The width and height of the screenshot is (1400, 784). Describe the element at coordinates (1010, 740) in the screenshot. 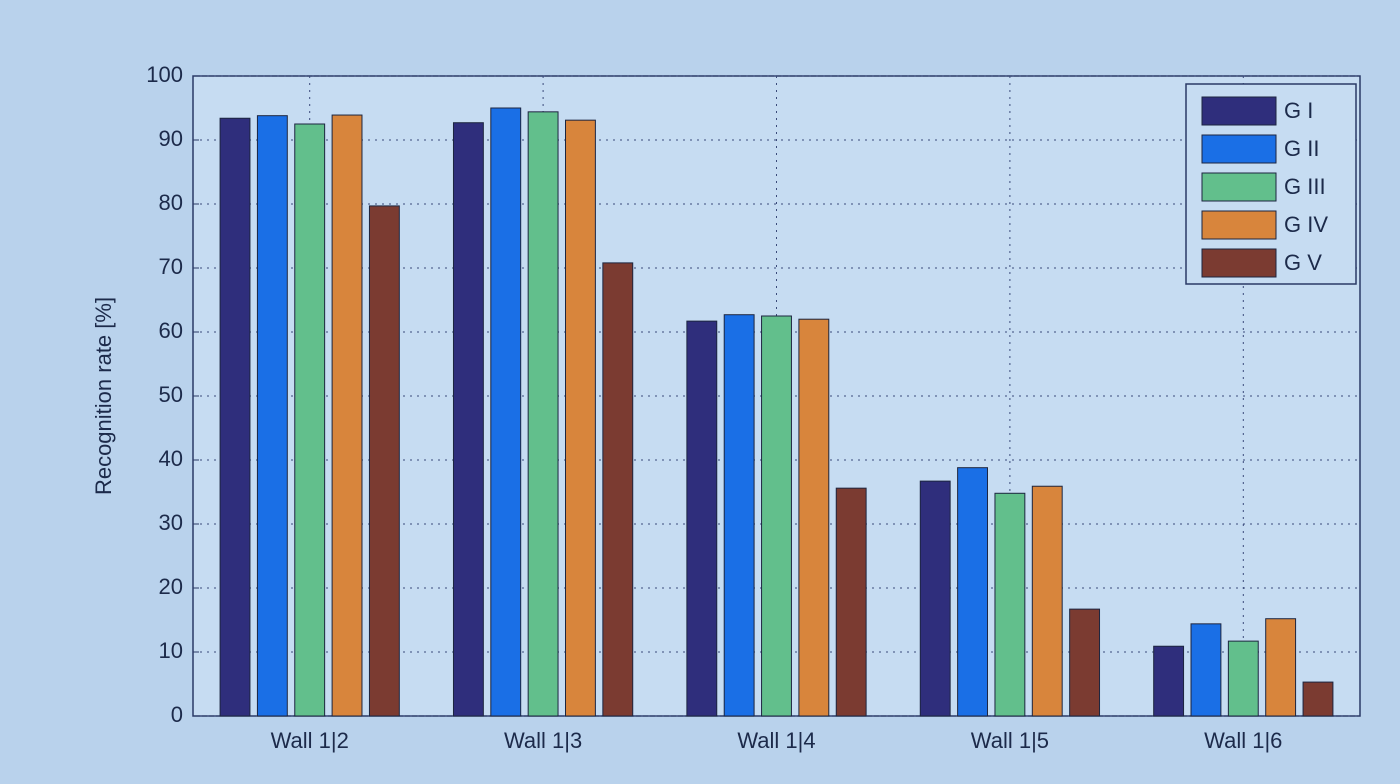

I see `x-tick-label: Wall 1|5` at that location.